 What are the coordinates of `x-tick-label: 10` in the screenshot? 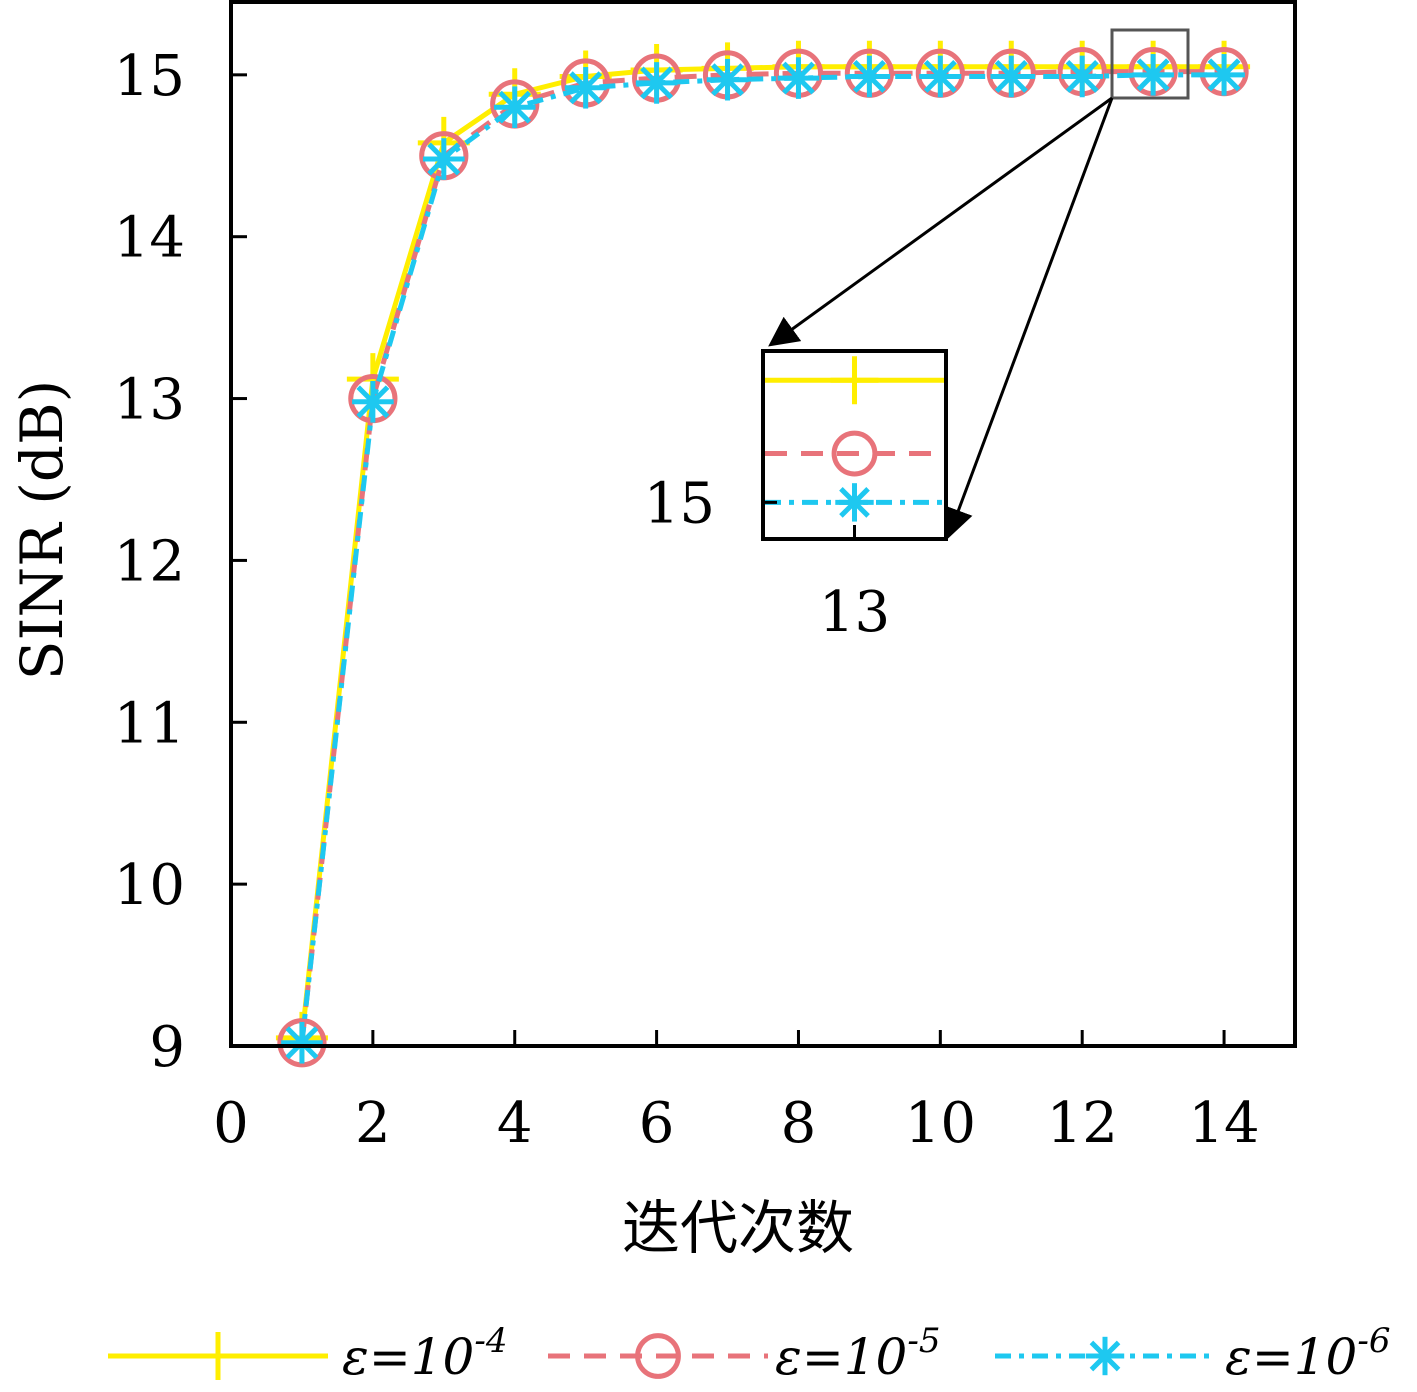 It's located at (940, 1123).